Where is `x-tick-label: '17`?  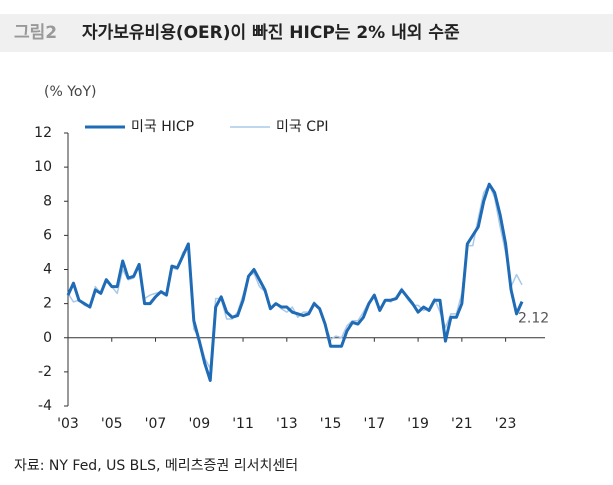
x-tick-label: '17 is located at coordinates (374, 424).